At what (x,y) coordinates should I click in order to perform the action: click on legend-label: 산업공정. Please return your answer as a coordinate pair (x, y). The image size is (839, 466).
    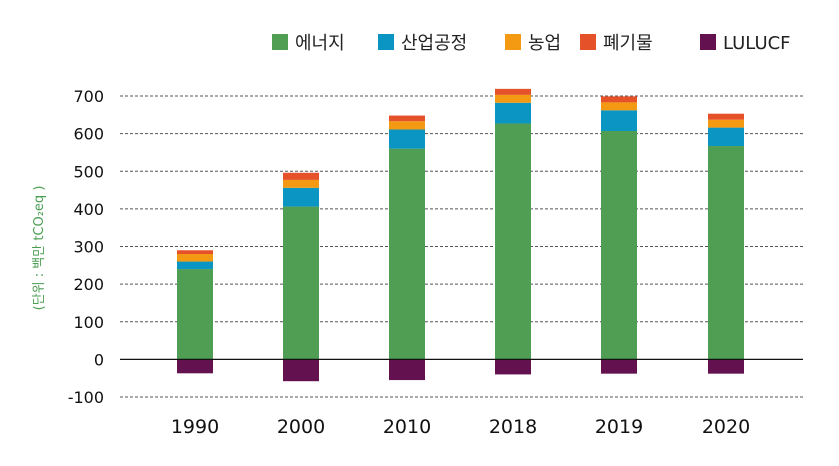
    Looking at the image, I should click on (434, 43).